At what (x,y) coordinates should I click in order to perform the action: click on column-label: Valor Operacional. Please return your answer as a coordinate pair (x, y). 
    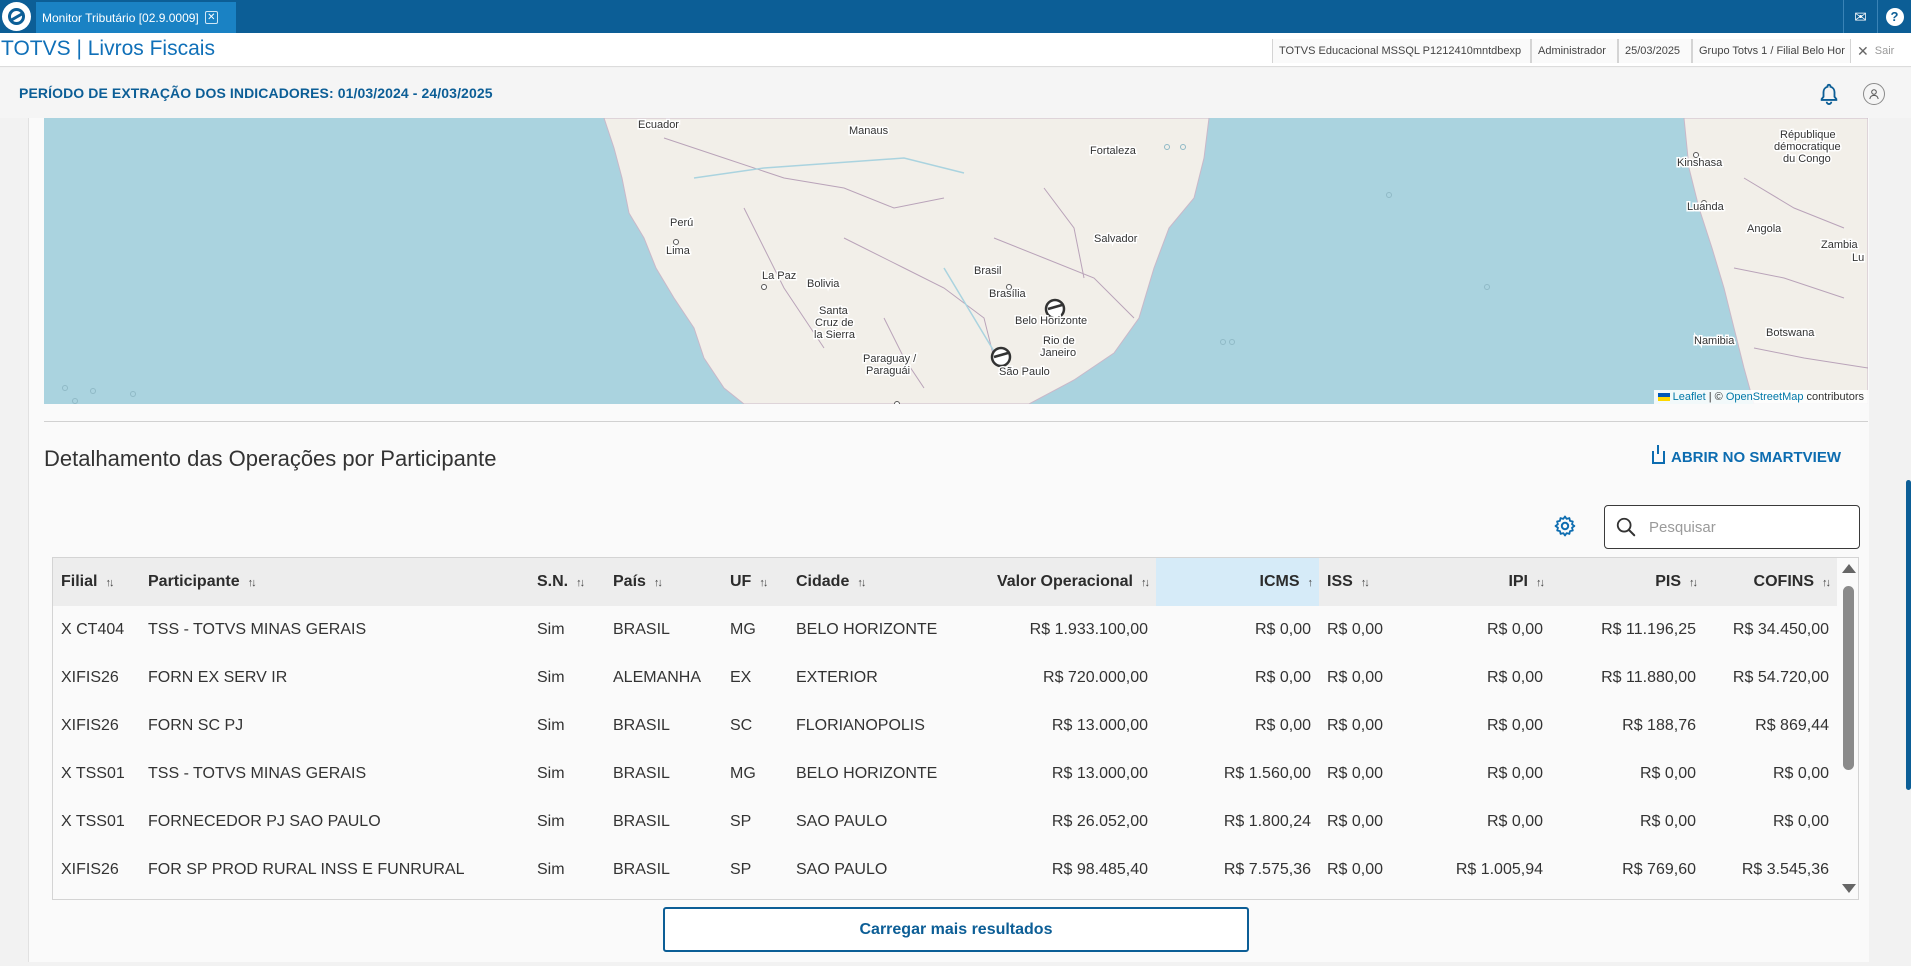
    Looking at the image, I should click on (1064, 581).